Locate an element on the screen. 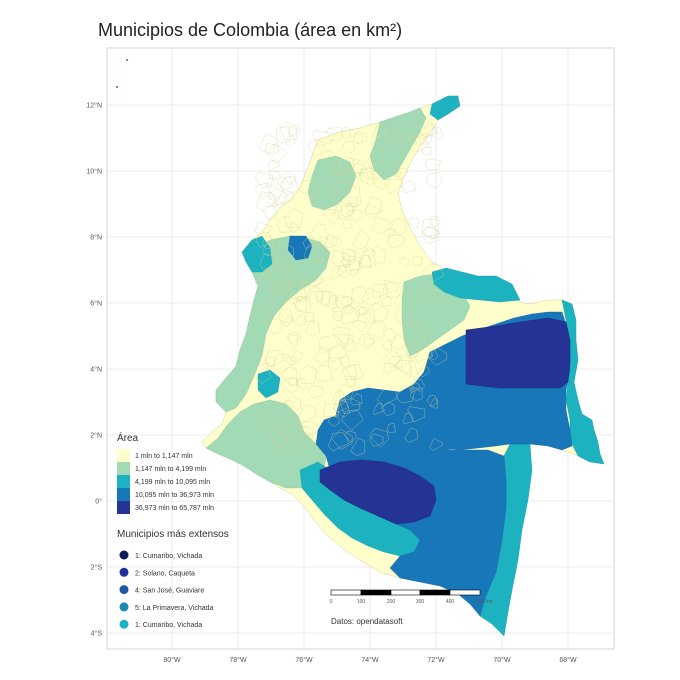  legend-municipio-label: 2: Solano, Caqueta is located at coordinates (165, 573).